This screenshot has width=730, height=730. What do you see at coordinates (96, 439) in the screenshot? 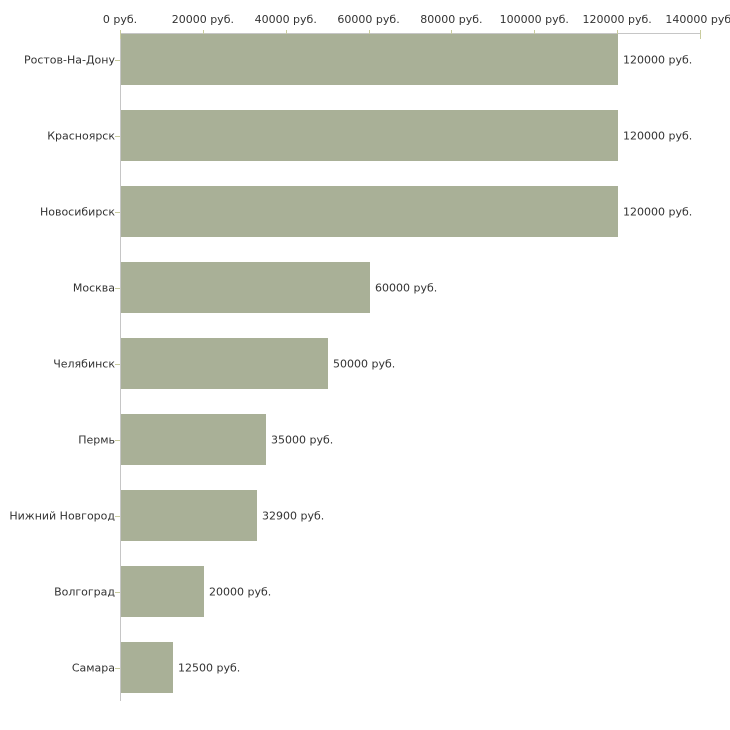
I see `category-label: Пермь` at bounding box center [96, 439].